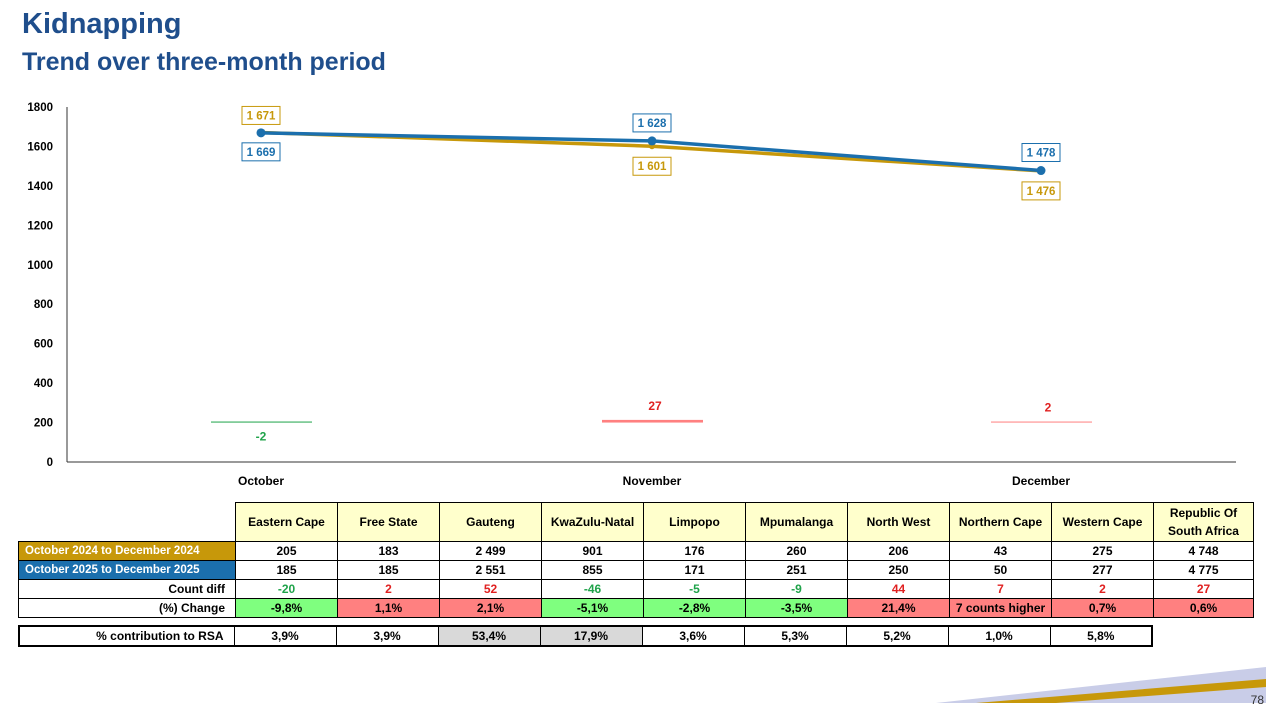 This screenshot has height=707, width=1266. What do you see at coordinates (490, 608) in the screenshot?
I see `table-cell: 2,1%` at bounding box center [490, 608].